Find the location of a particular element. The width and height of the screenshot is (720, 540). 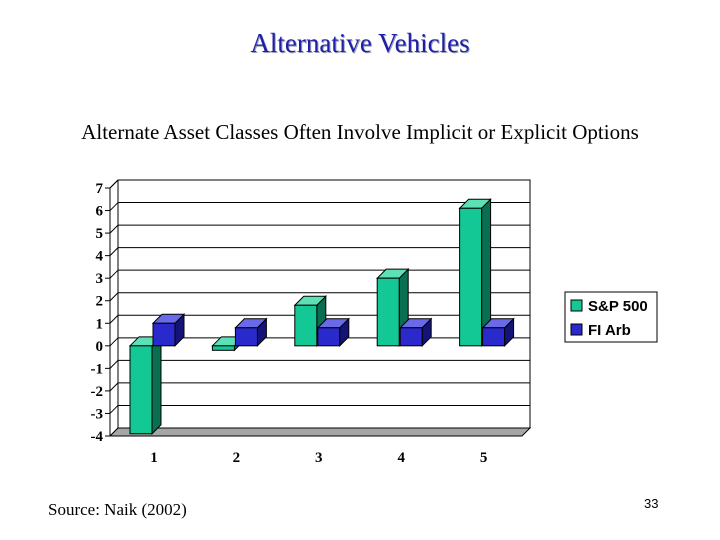

chart-floor is located at coordinates (320, 432).